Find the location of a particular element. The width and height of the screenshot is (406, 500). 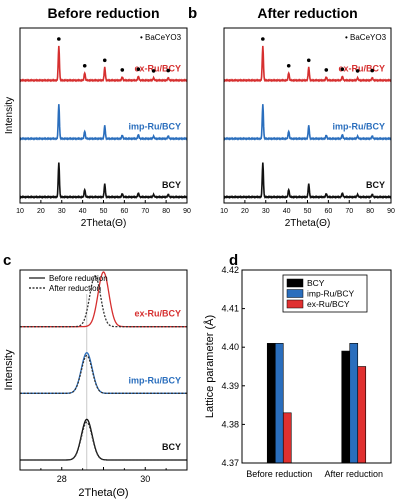

legend-label: BCY is located at coordinates (316, 283).